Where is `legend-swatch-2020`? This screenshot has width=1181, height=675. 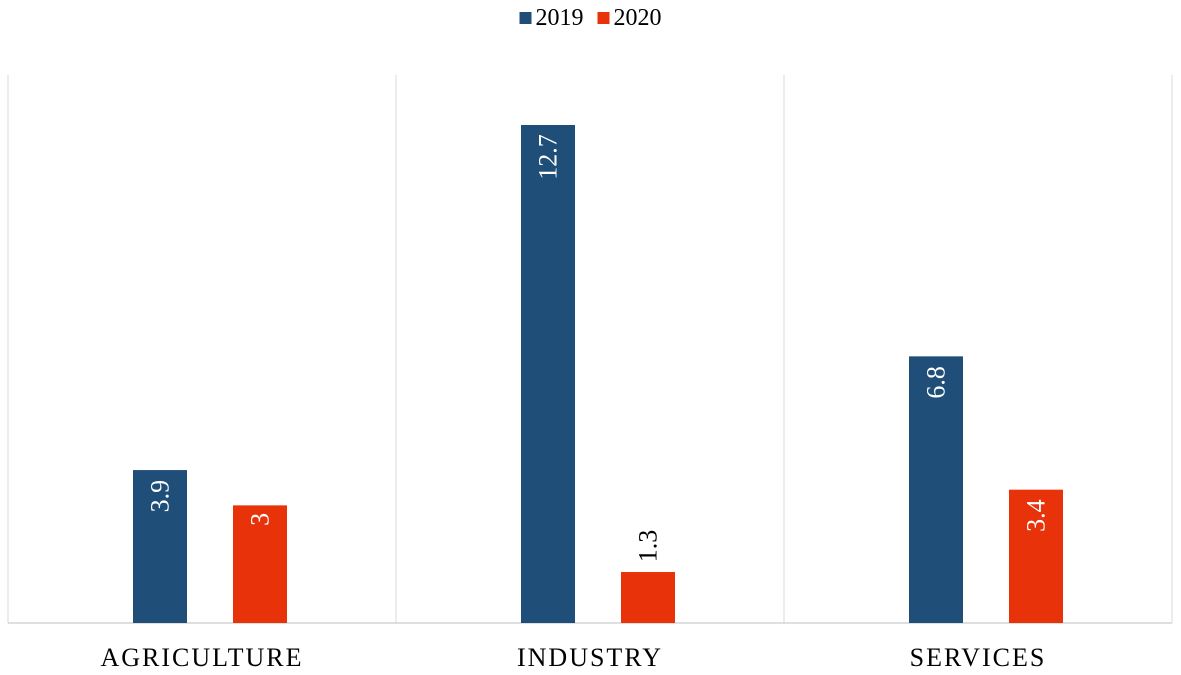
legend-swatch-2020 is located at coordinates (603, 18).